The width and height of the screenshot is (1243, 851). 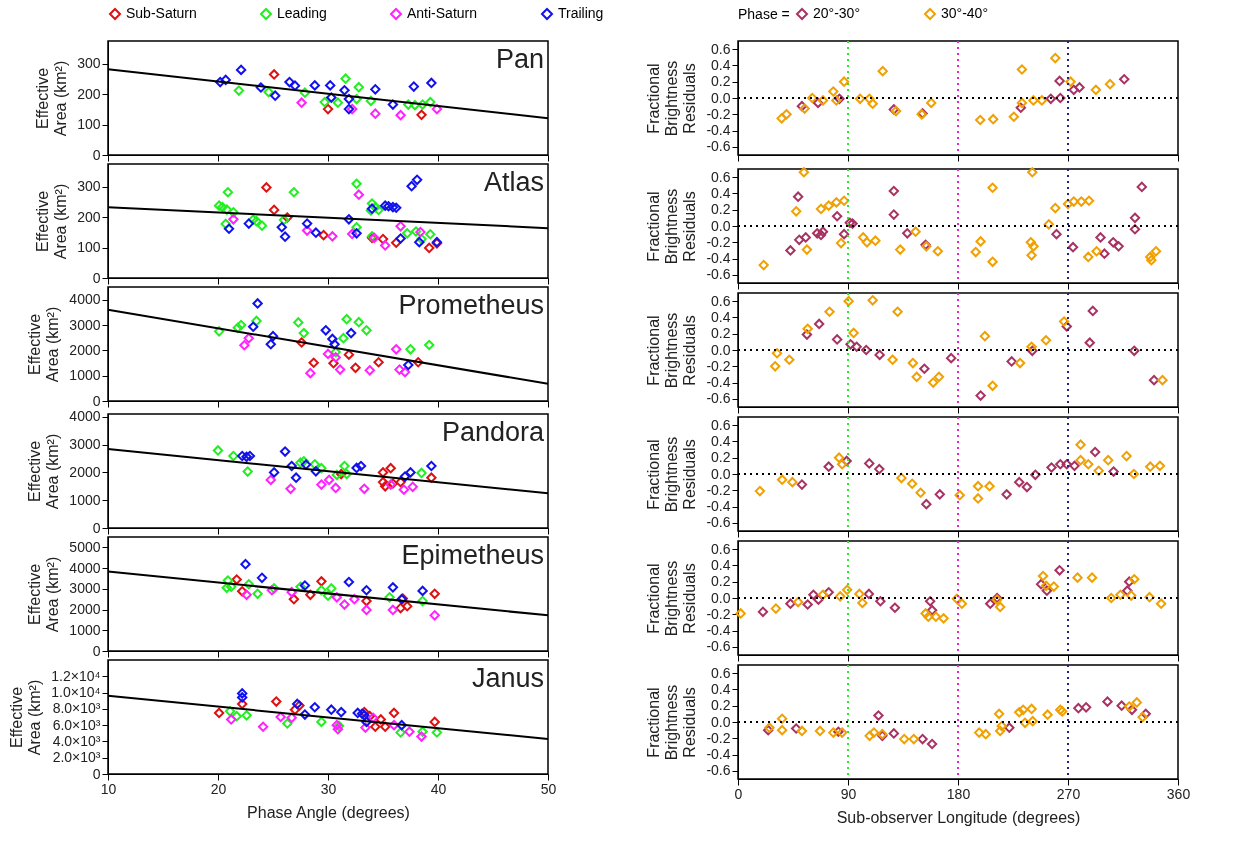 I want to click on x-tick-label: 50, so click(x=548, y=788).